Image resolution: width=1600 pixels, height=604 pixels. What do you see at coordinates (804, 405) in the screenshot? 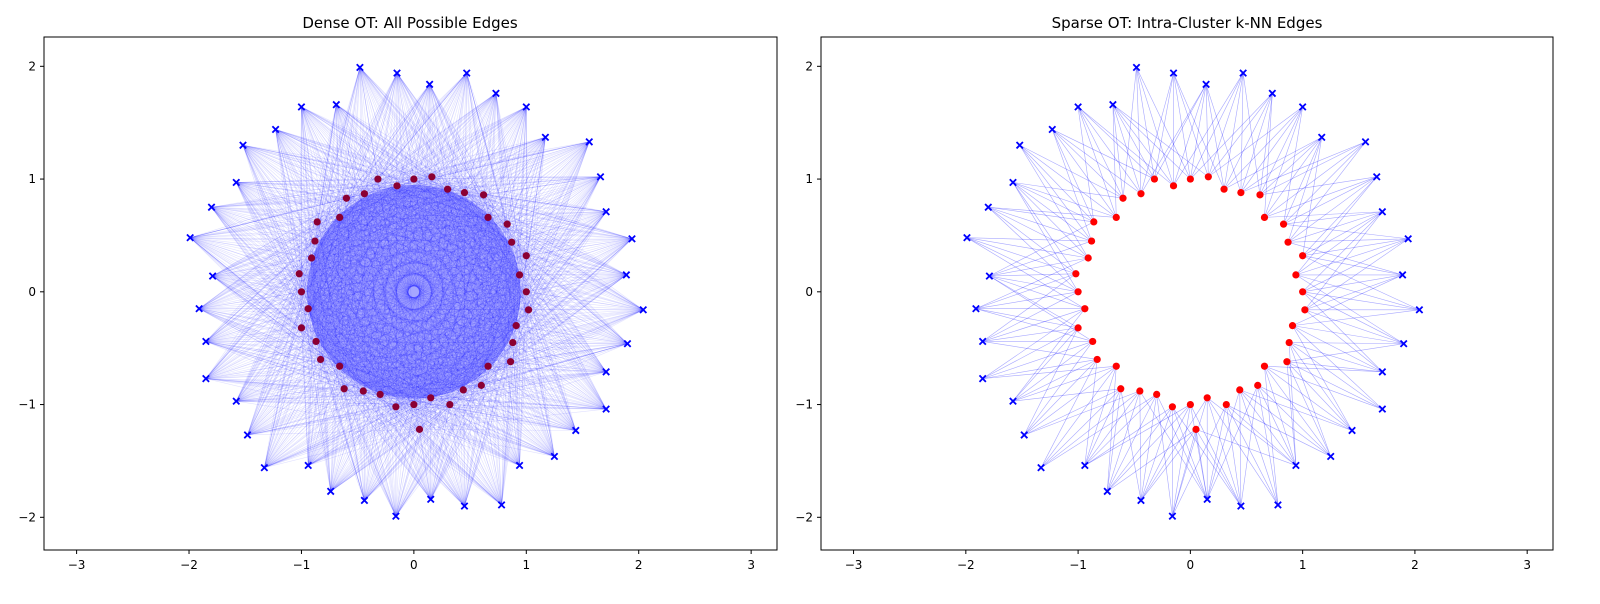
I see `y-tick-label: −1` at bounding box center [804, 405].